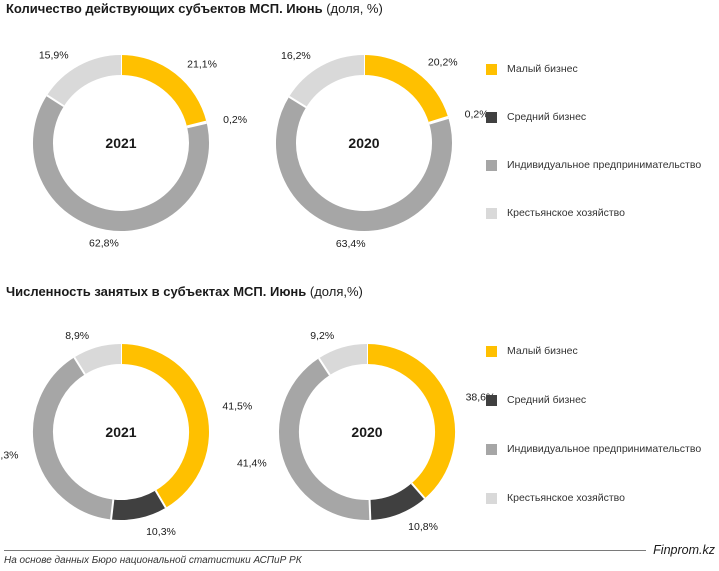 The image size is (719, 571). I want to click on value-label-farm: 8,9%, so click(77, 336).